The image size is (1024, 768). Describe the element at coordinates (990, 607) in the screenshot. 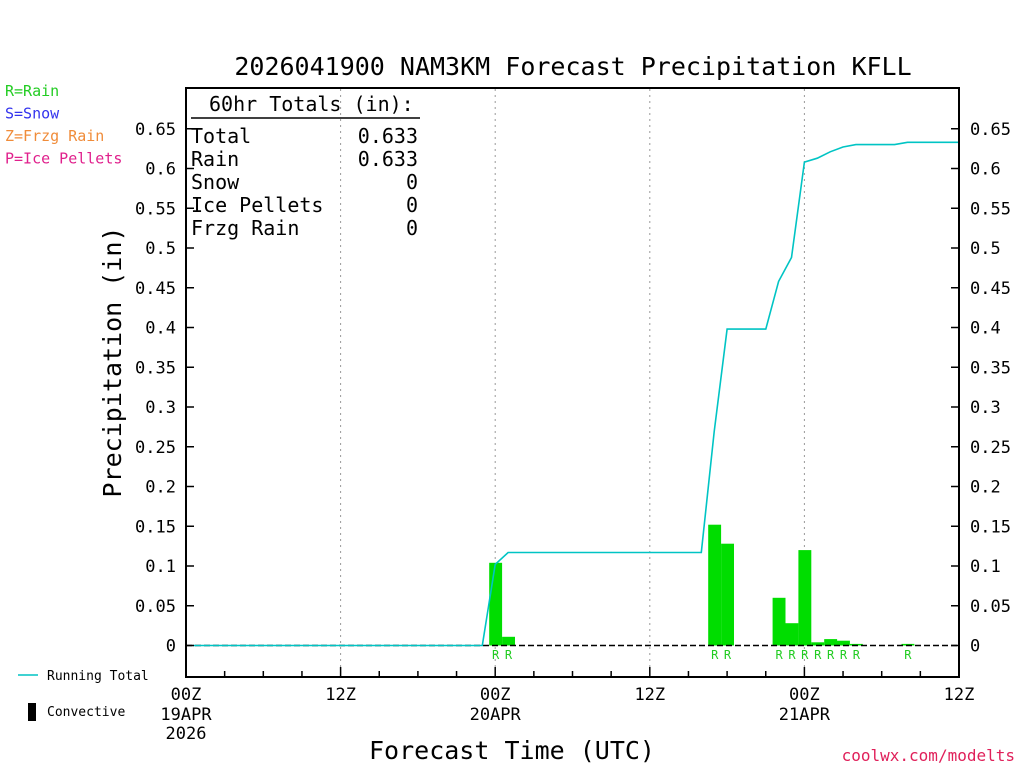

I see `y-tick-label-right: 0.05` at that location.